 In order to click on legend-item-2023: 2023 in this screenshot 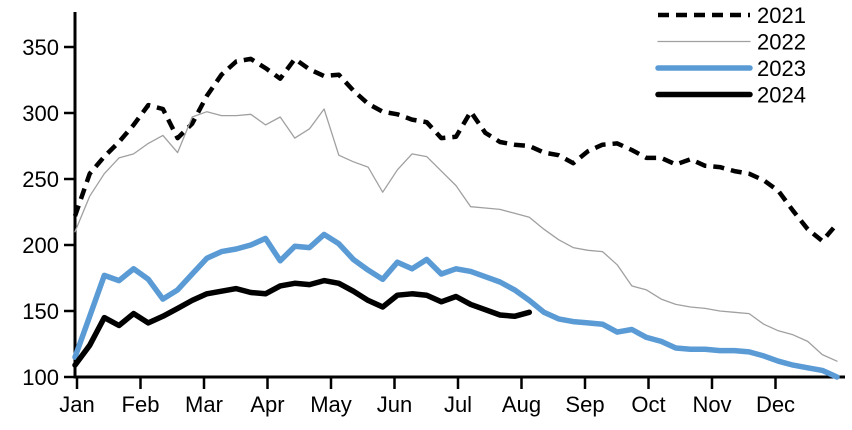, I will do `click(730, 68)`.